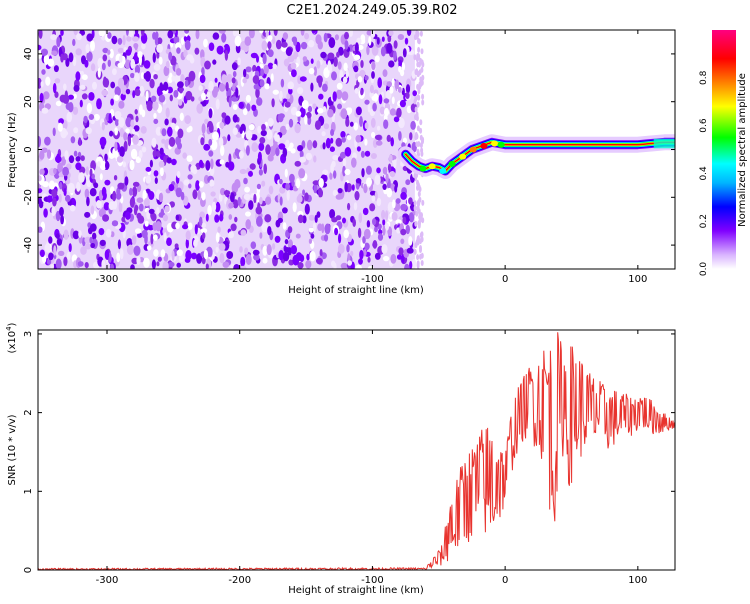  I want to click on signal-ridge-band, so click(539, 156).